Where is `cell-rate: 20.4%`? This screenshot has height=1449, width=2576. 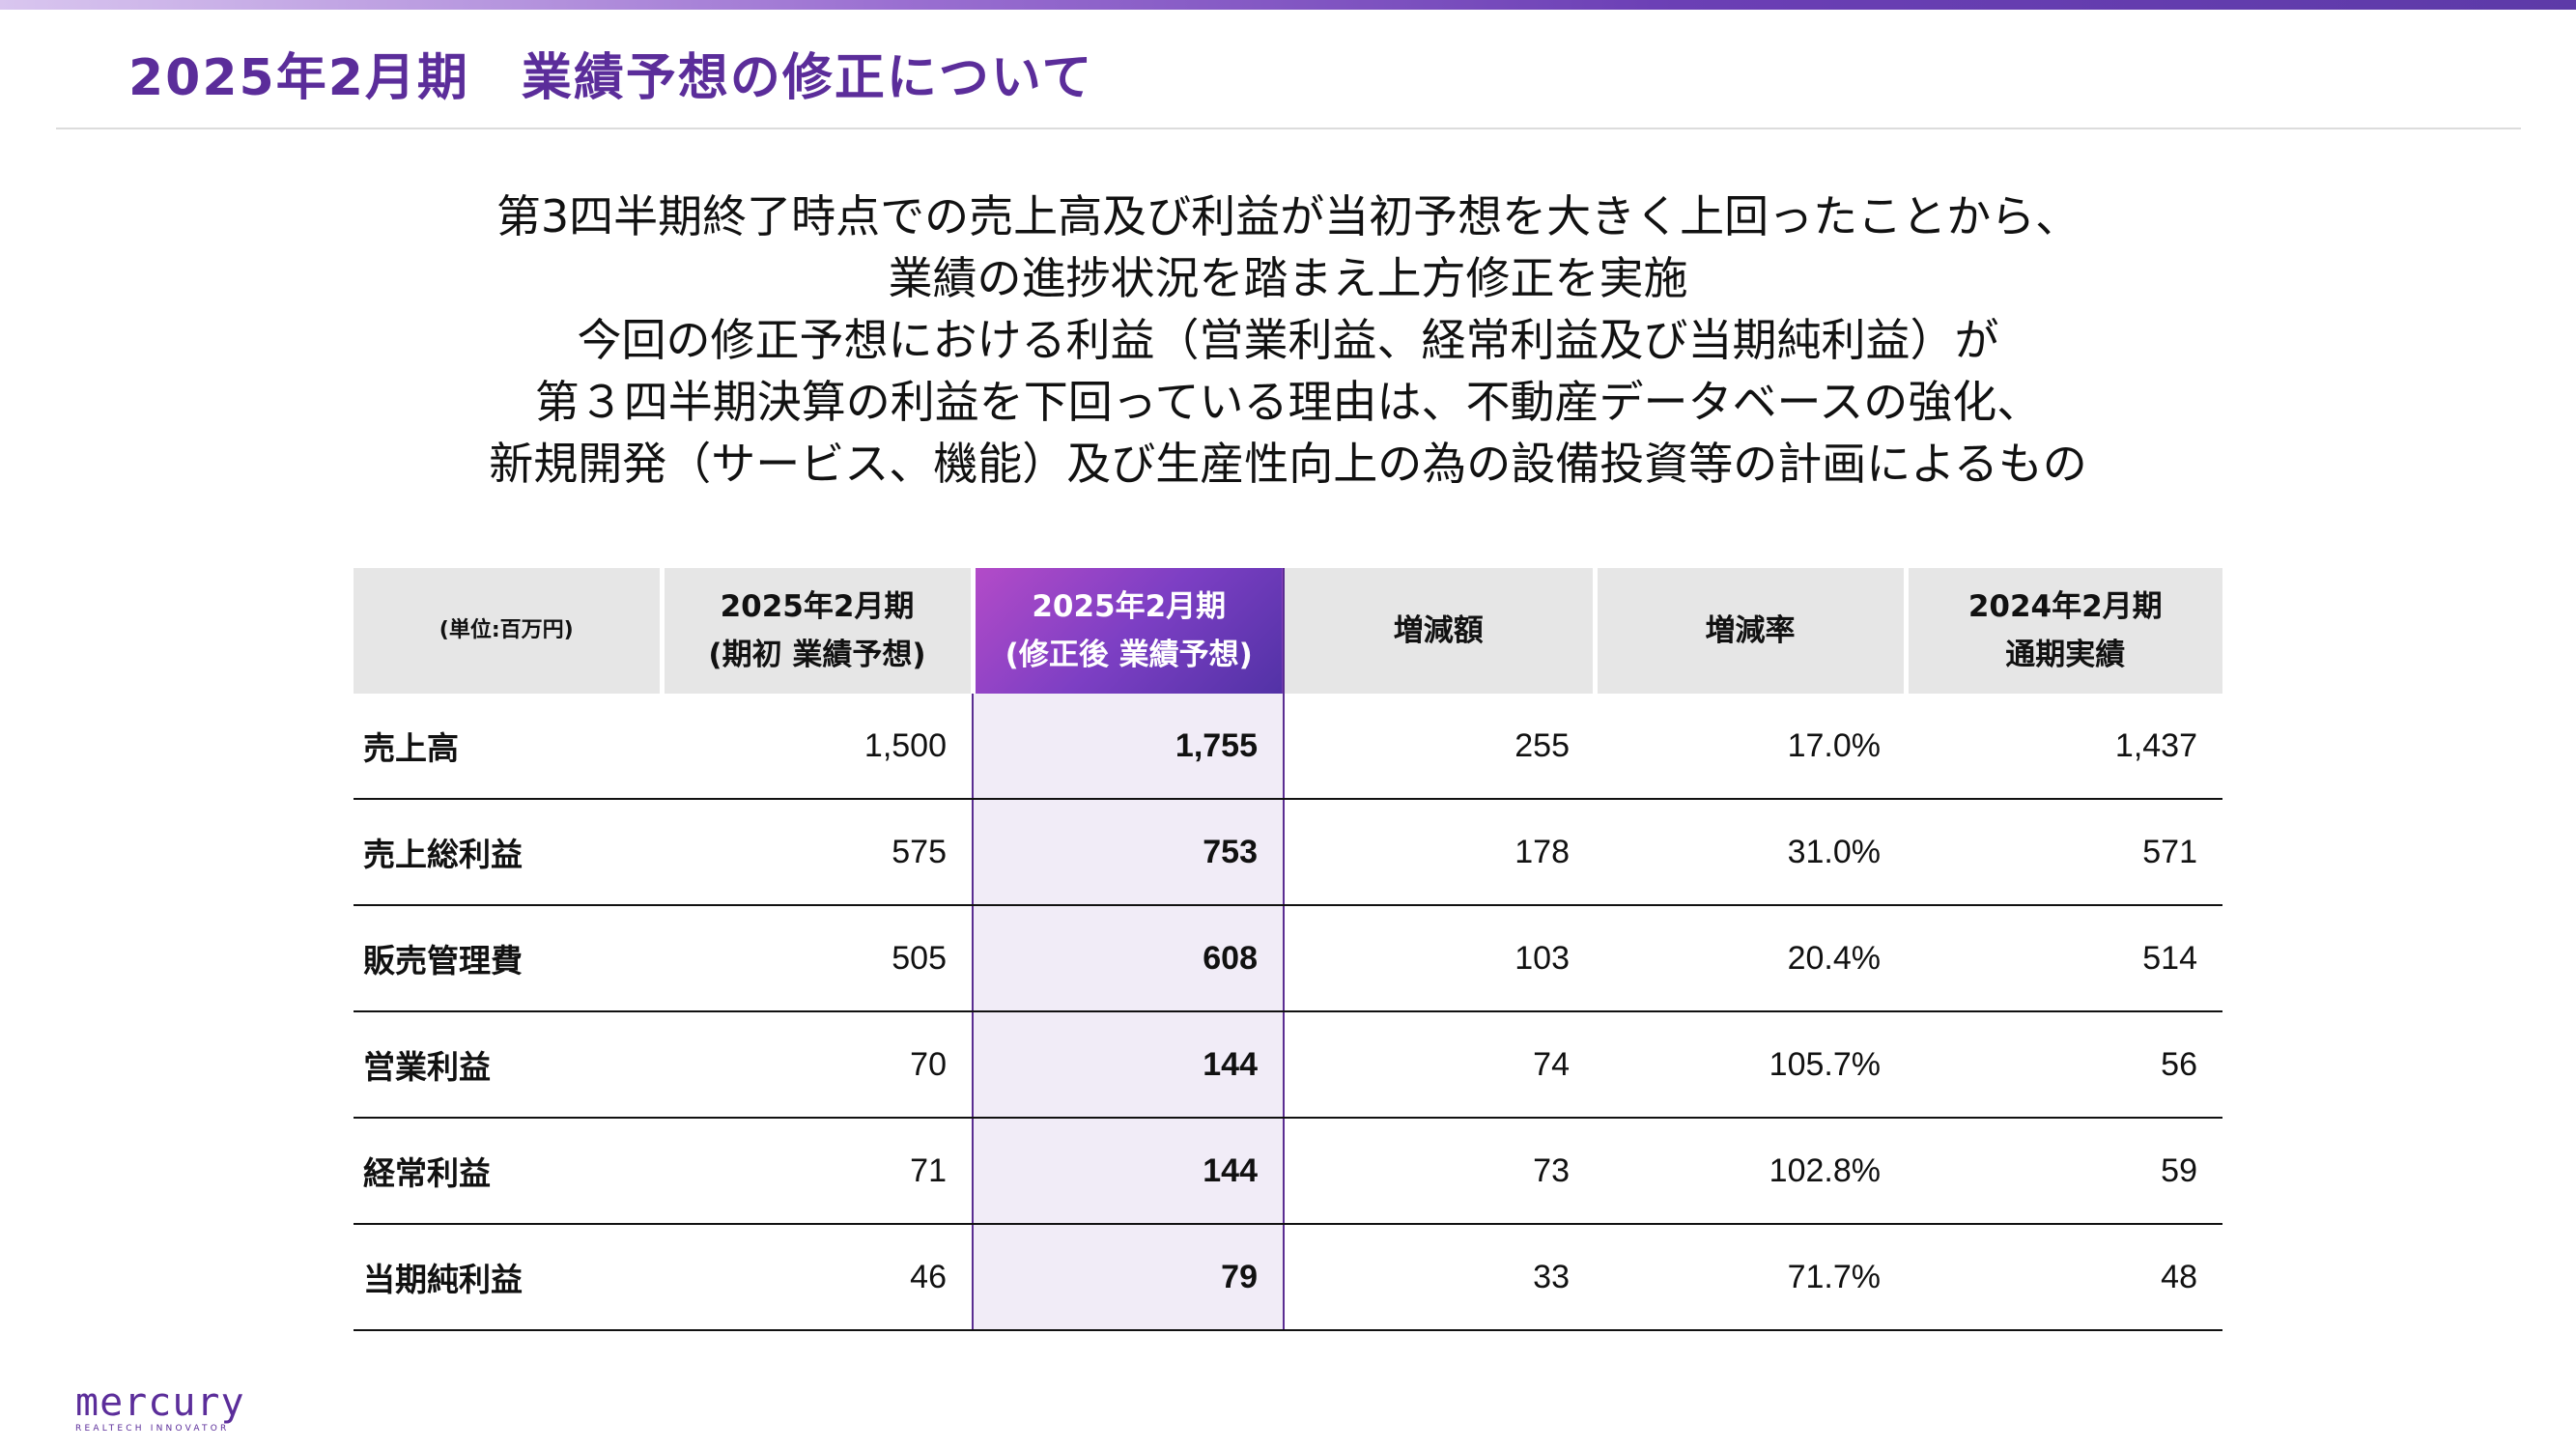 cell-rate: 20.4% is located at coordinates (1750, 958).